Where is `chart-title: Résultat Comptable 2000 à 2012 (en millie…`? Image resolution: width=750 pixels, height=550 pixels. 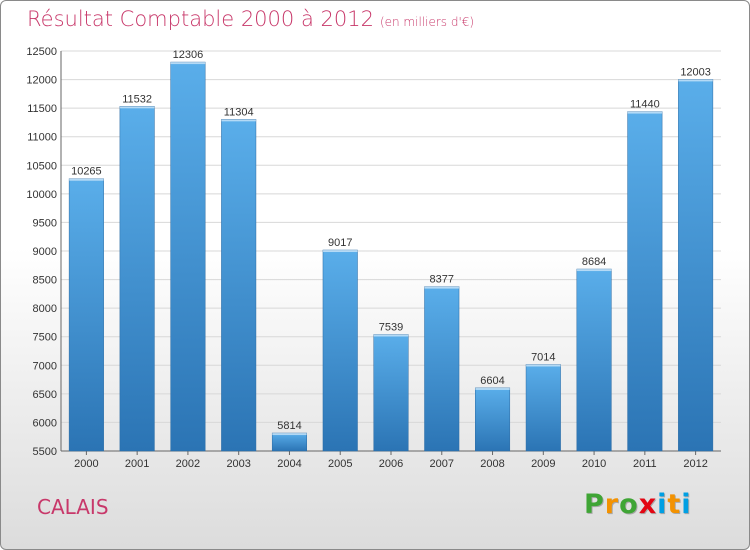
chart-title: Résultat Comptable 2000 à 2012 (en millie… is located at coordinates (250, 19).